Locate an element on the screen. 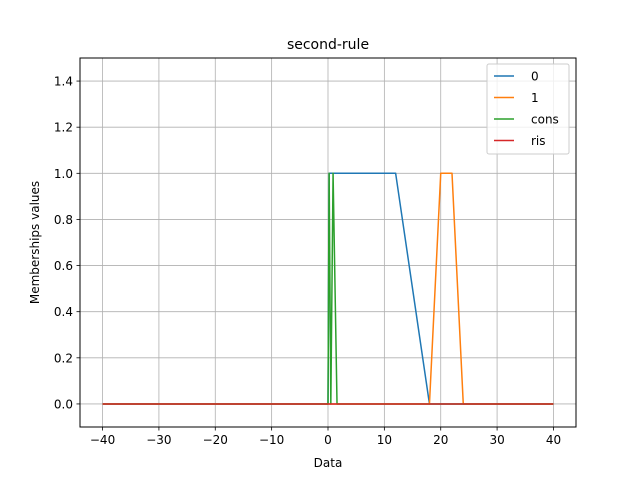  y-tick-label: 1.4 is located at coordinates (63, 82).